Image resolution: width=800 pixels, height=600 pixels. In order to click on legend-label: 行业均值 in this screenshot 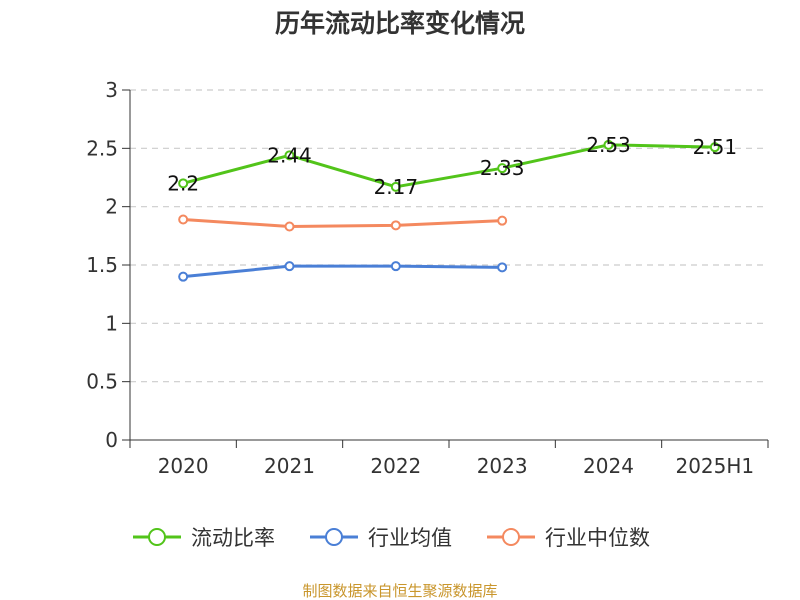, I will do `click(410, 538)`.